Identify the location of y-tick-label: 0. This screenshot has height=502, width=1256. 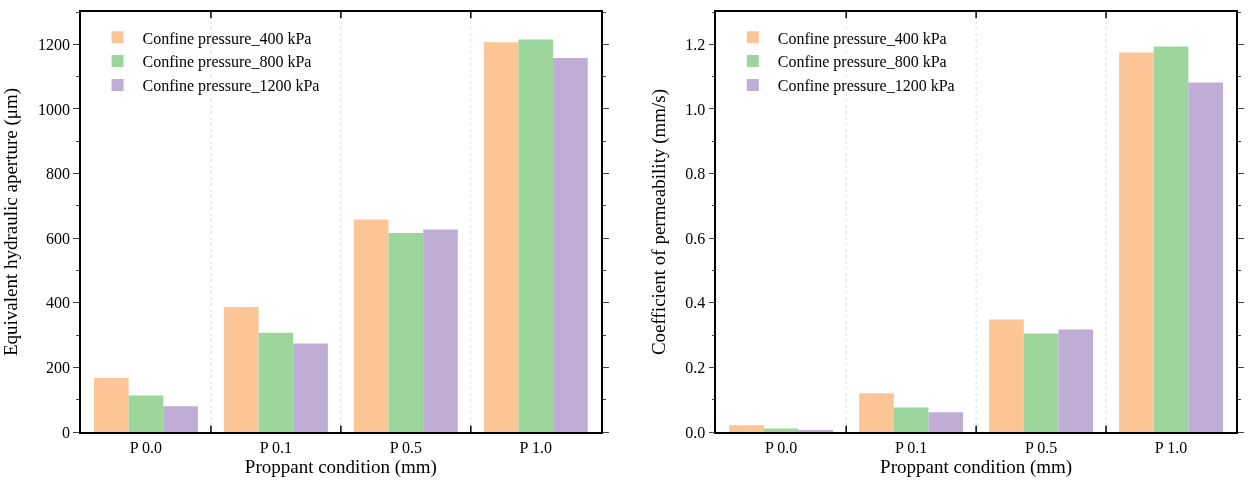
(66, 432).